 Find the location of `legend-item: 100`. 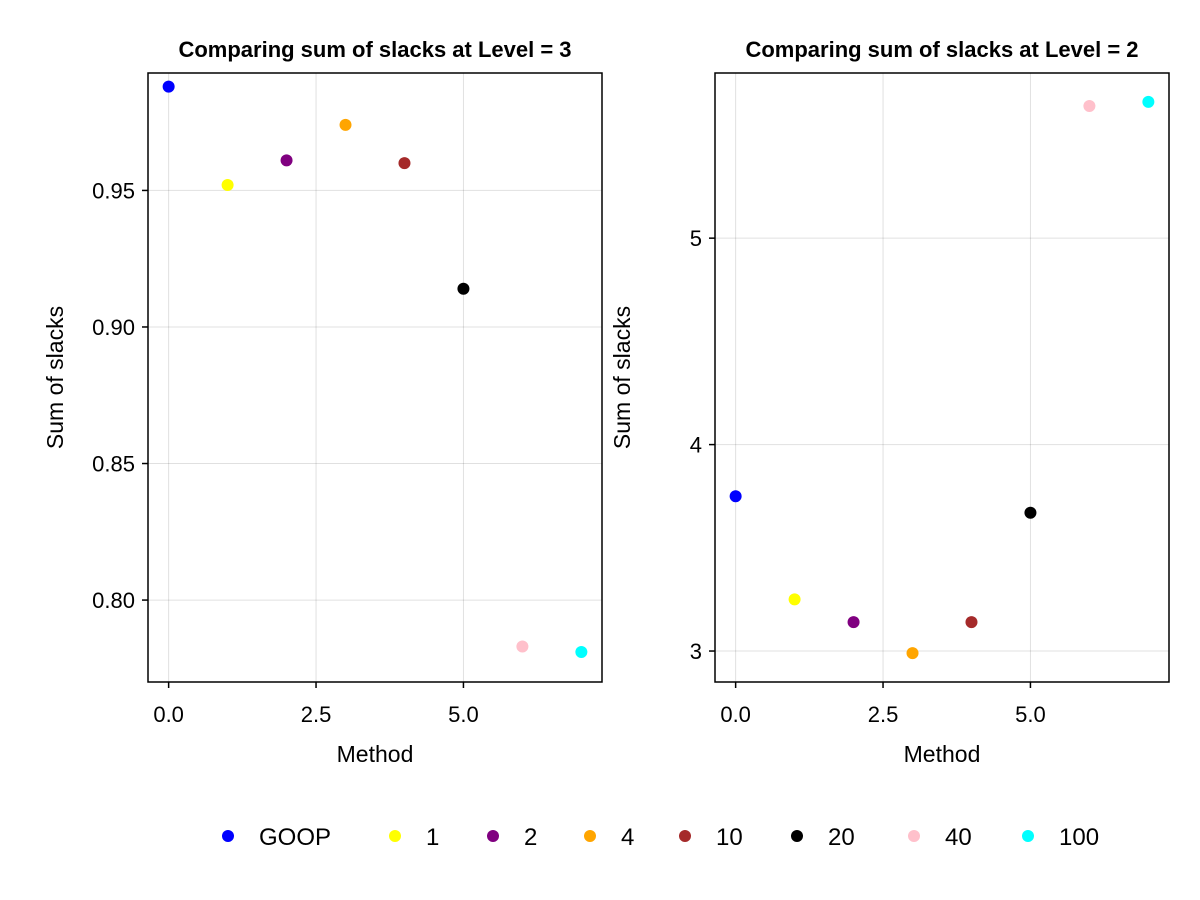

legend-item: 100 is located at coordinates (1060, 837).